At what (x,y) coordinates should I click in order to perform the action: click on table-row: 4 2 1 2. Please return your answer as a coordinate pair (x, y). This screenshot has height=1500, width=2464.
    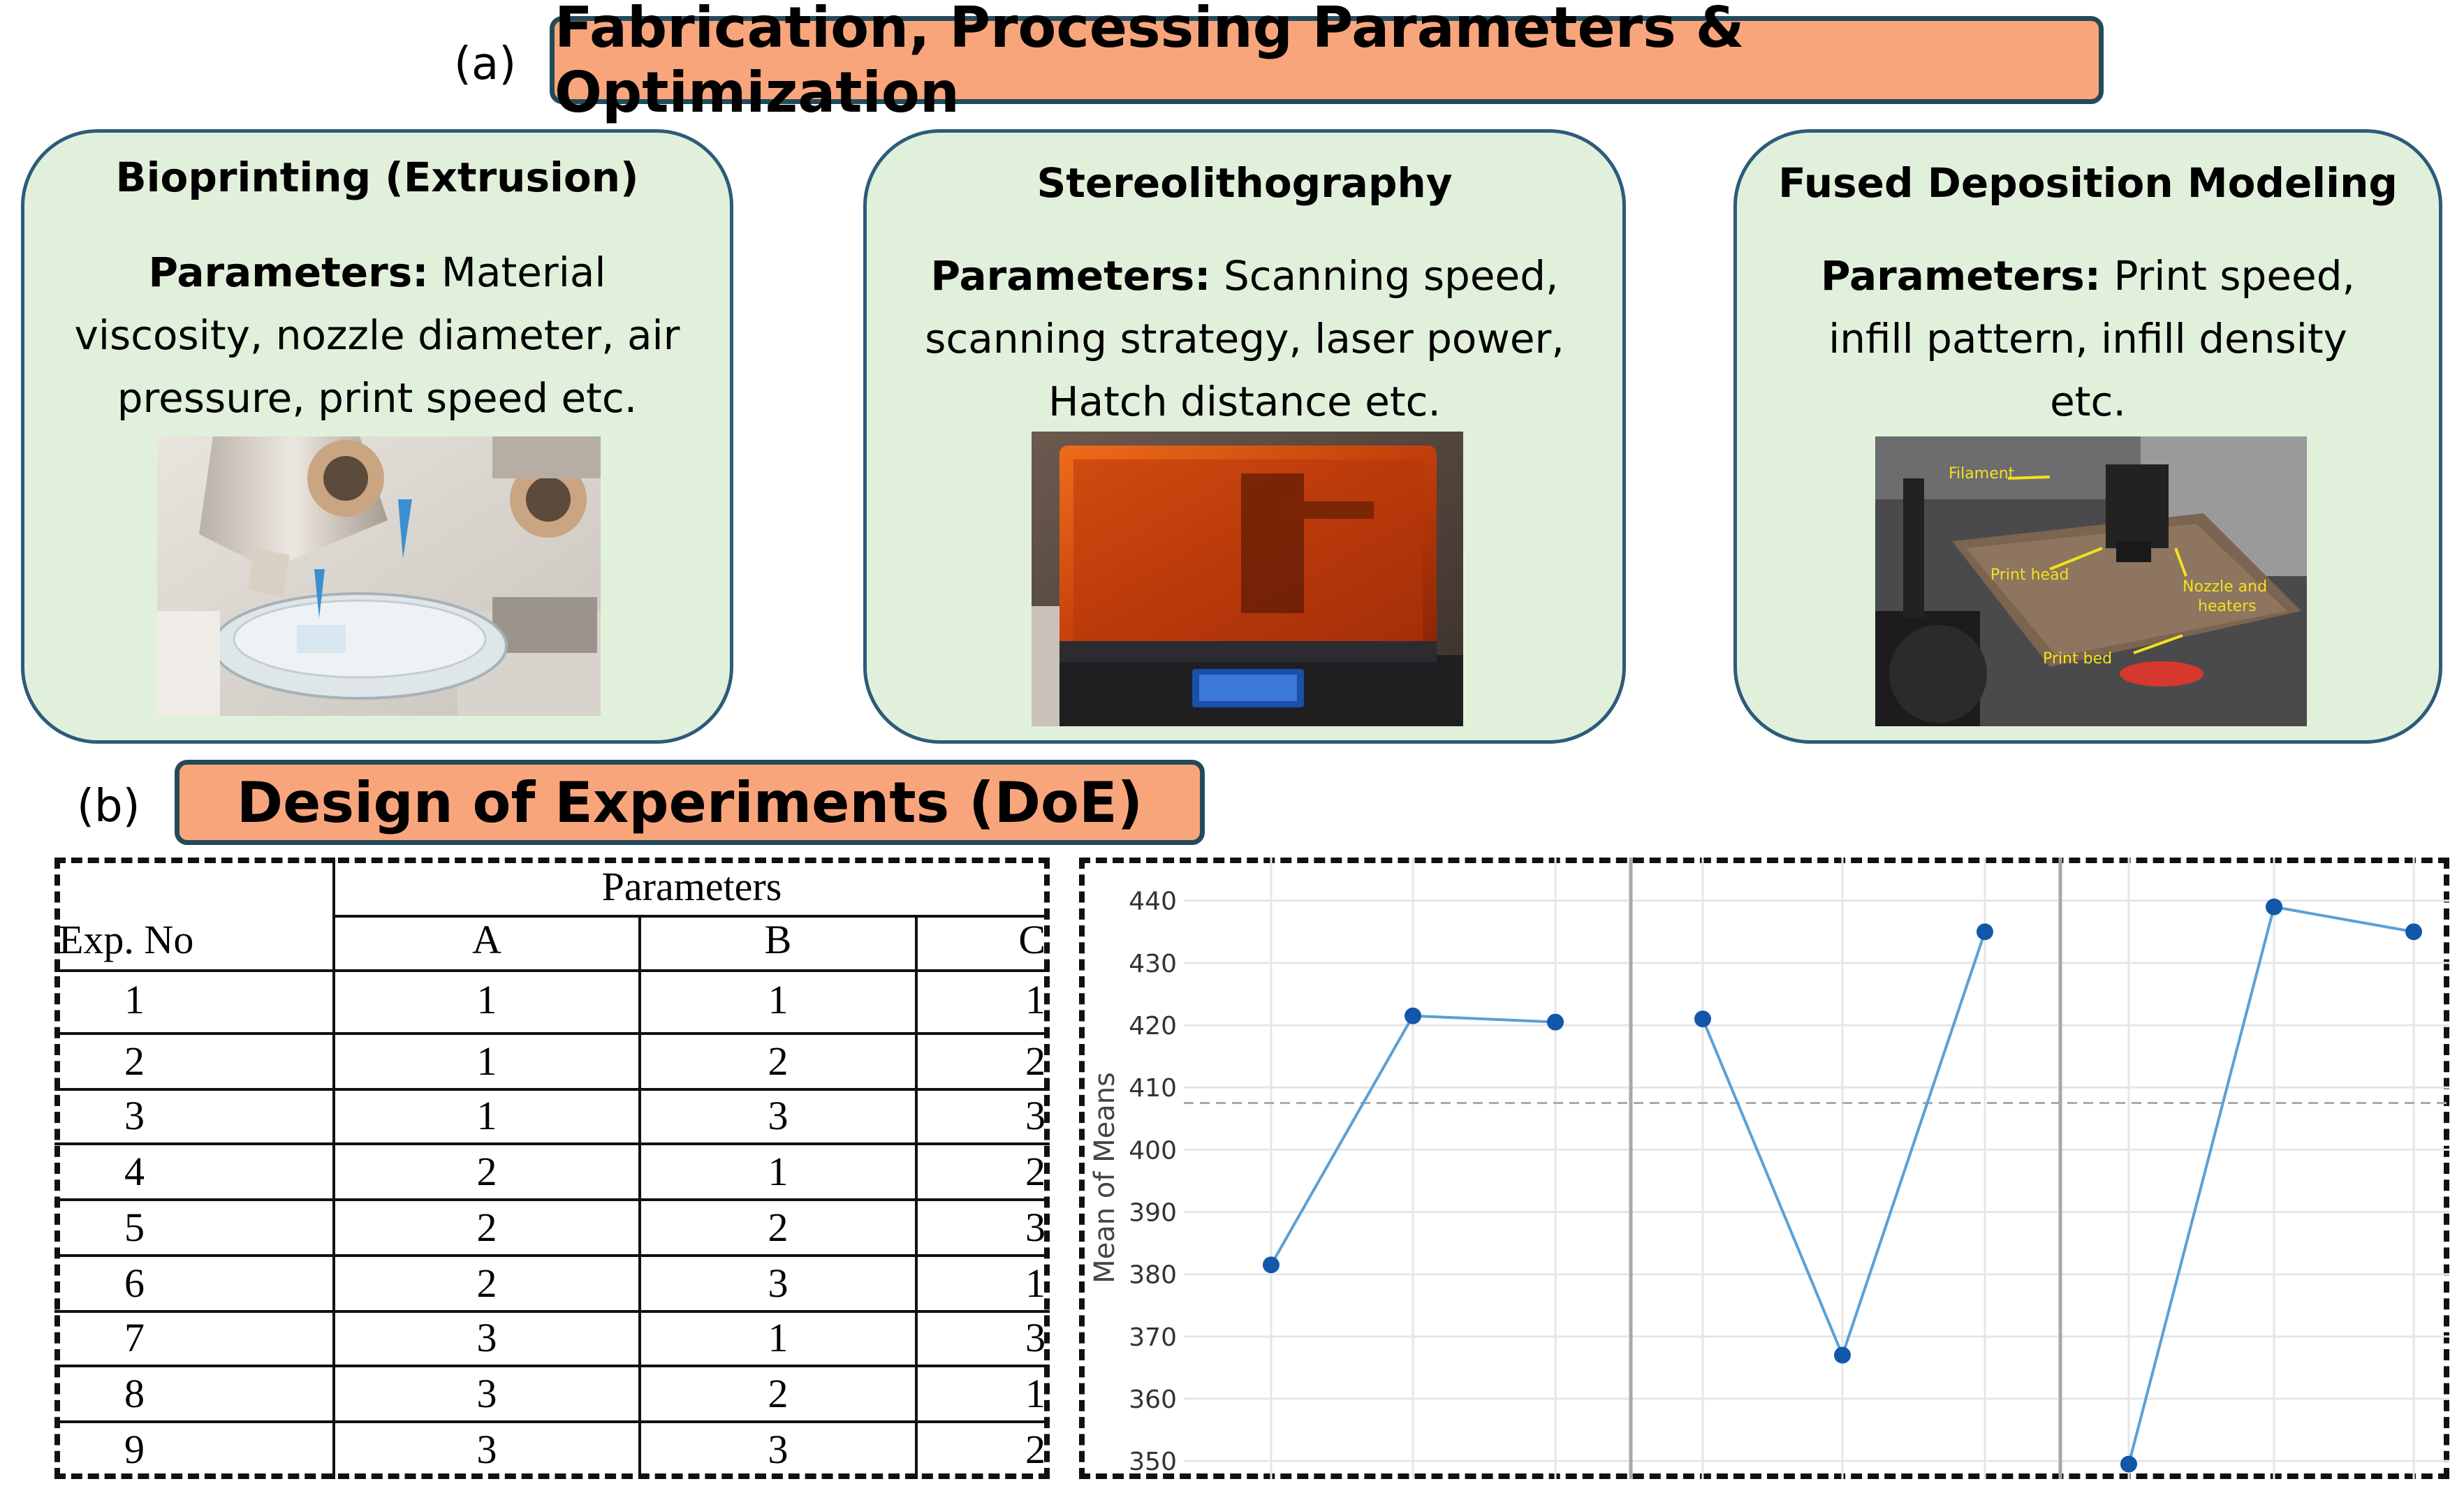
    Looking at the image, I should click on (552, 1173).